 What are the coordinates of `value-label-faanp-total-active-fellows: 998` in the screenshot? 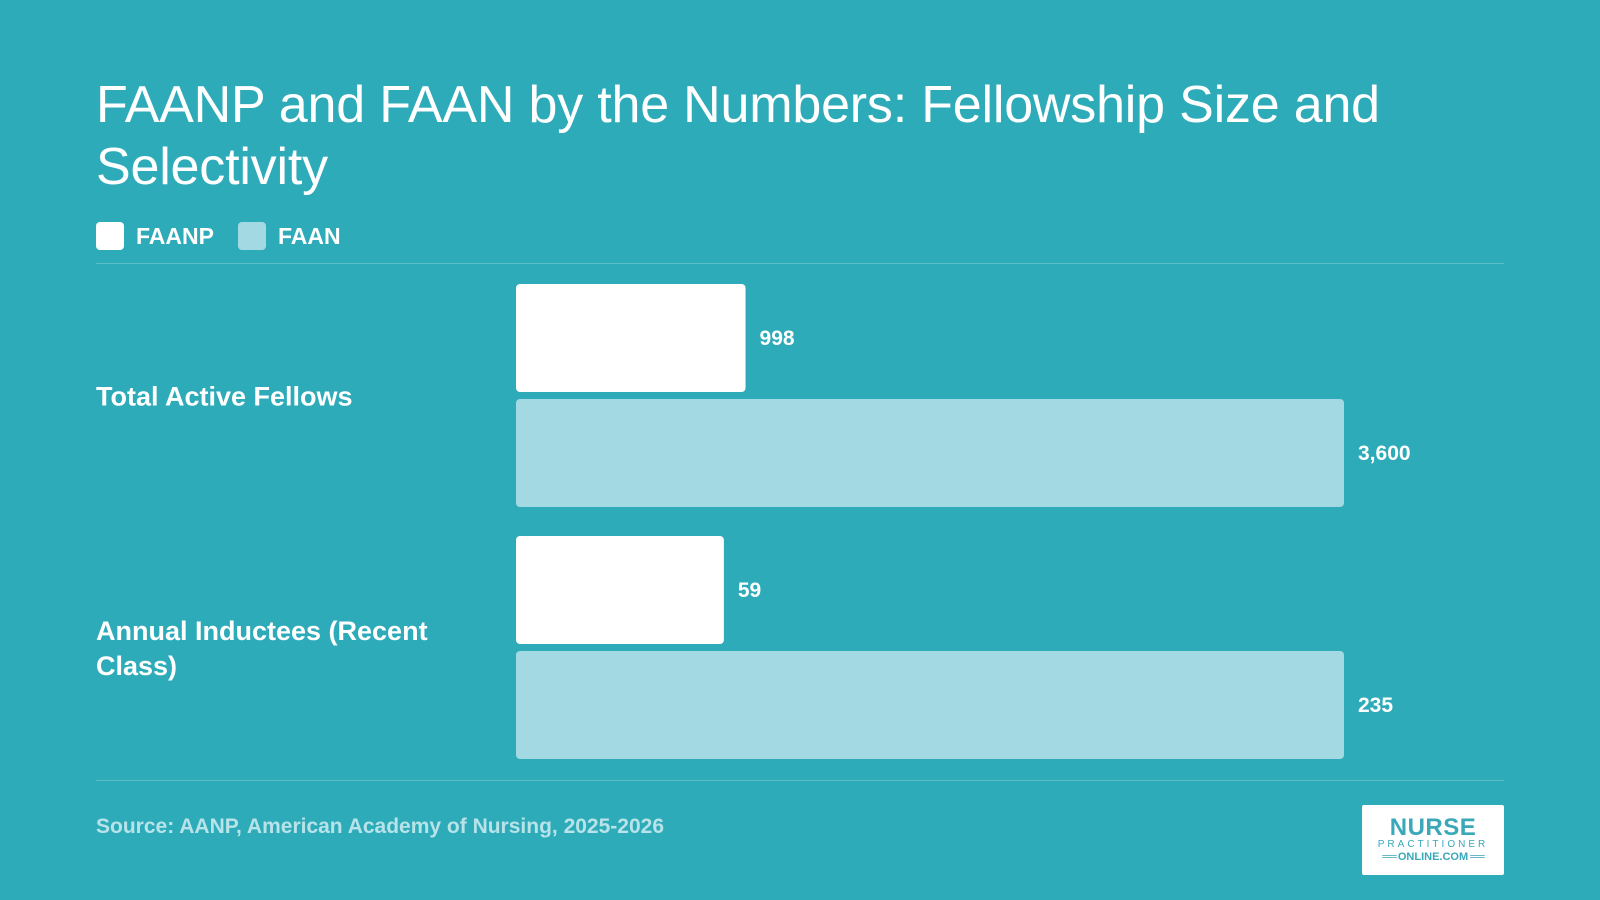 It's located at (777, 338).